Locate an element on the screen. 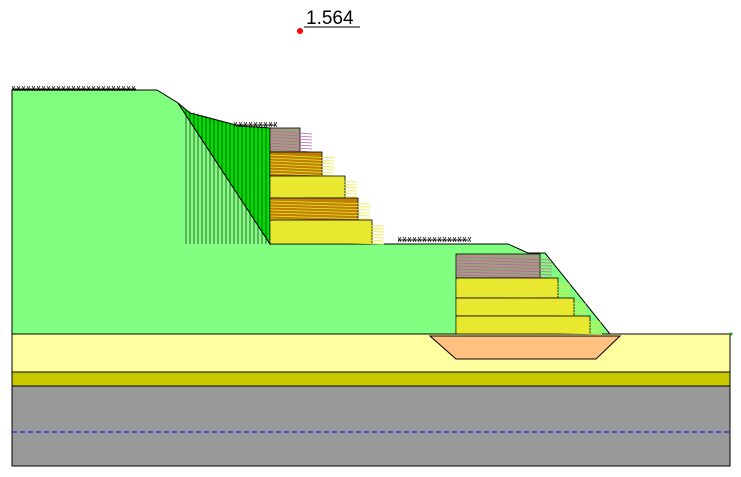 The image size is (741, 477). upper-stratum-layer is located at coordinates (371, 353).